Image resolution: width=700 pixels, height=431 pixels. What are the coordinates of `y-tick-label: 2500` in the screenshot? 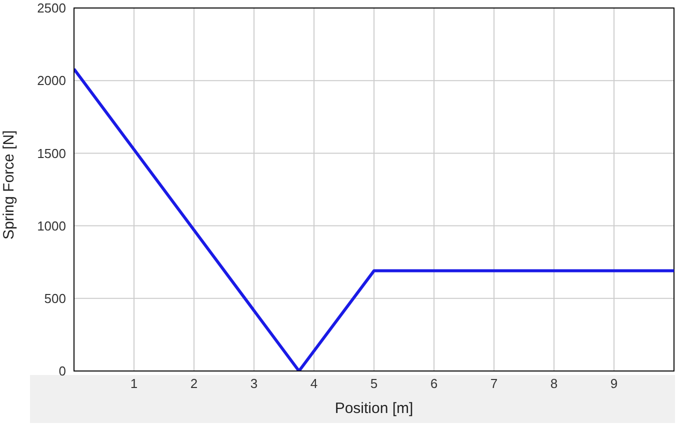 It's located at (51, 8).